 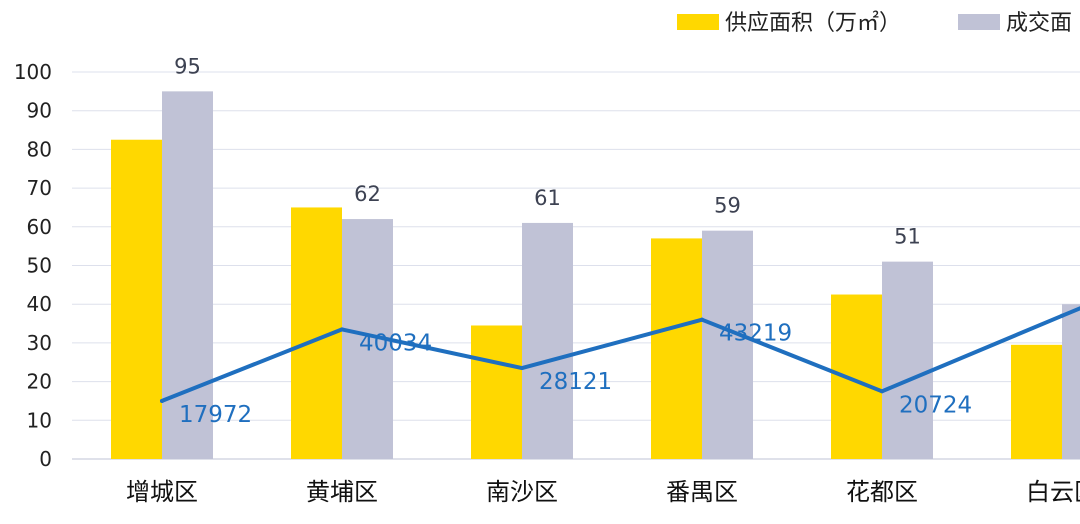 What do you see at coordinates (907, 237) in the screenshot?
I see `deal-value-label: 51` at bounding box center [907, 237].